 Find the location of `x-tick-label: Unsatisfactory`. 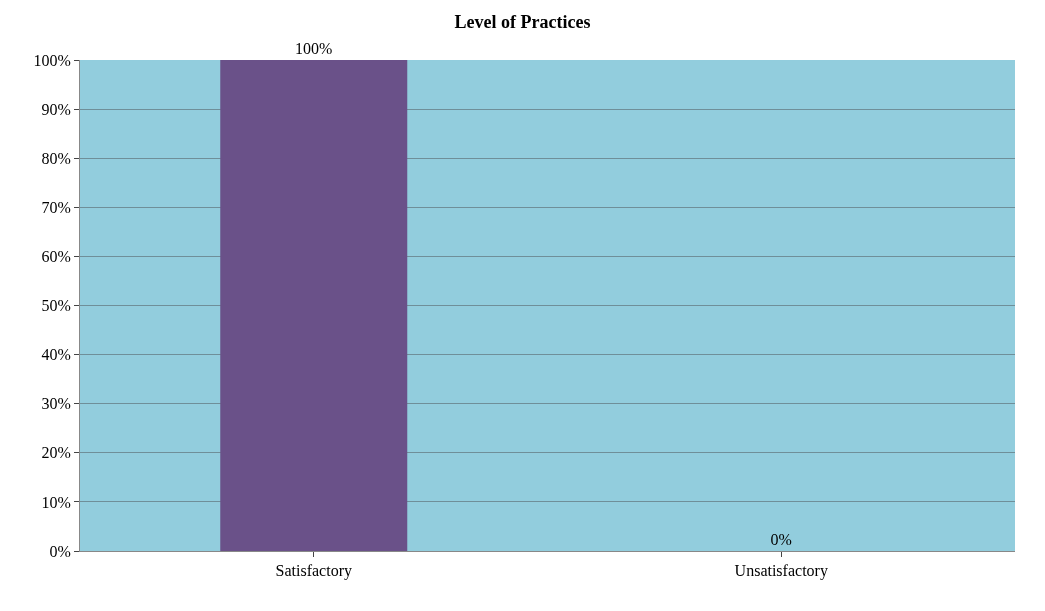

x-tick-label: Unsatisfactory is located at coordinates (781, 571).